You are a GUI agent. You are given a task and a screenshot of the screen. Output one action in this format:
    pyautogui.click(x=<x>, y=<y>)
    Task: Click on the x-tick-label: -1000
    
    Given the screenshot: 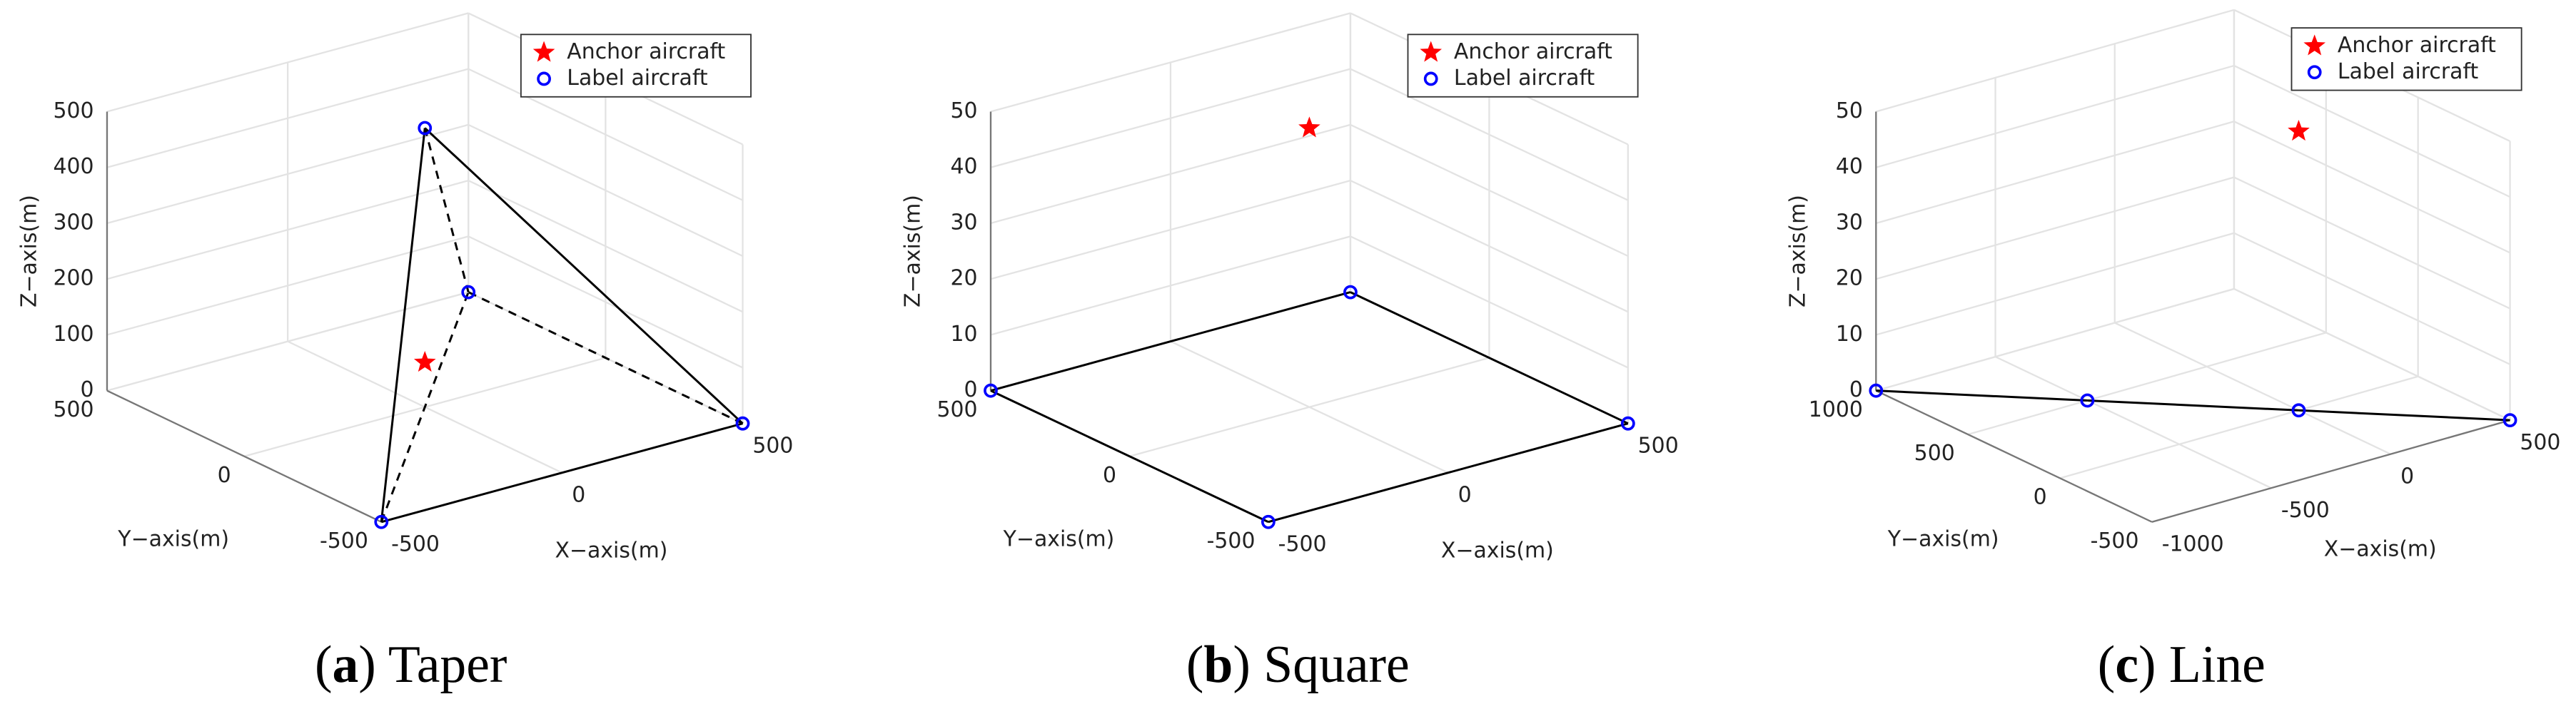 What is the action you would take?
    pyautogui.click(x=2193, y=543)
    